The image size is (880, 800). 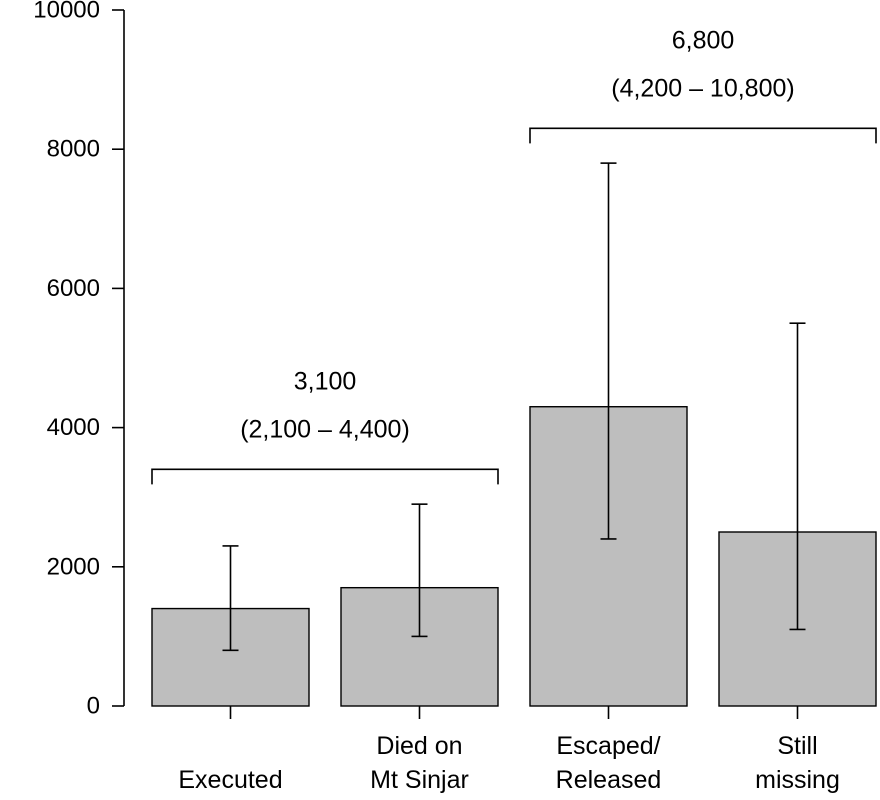 I want to click on y-tick-label: 2000, so click(x=73, y=566).